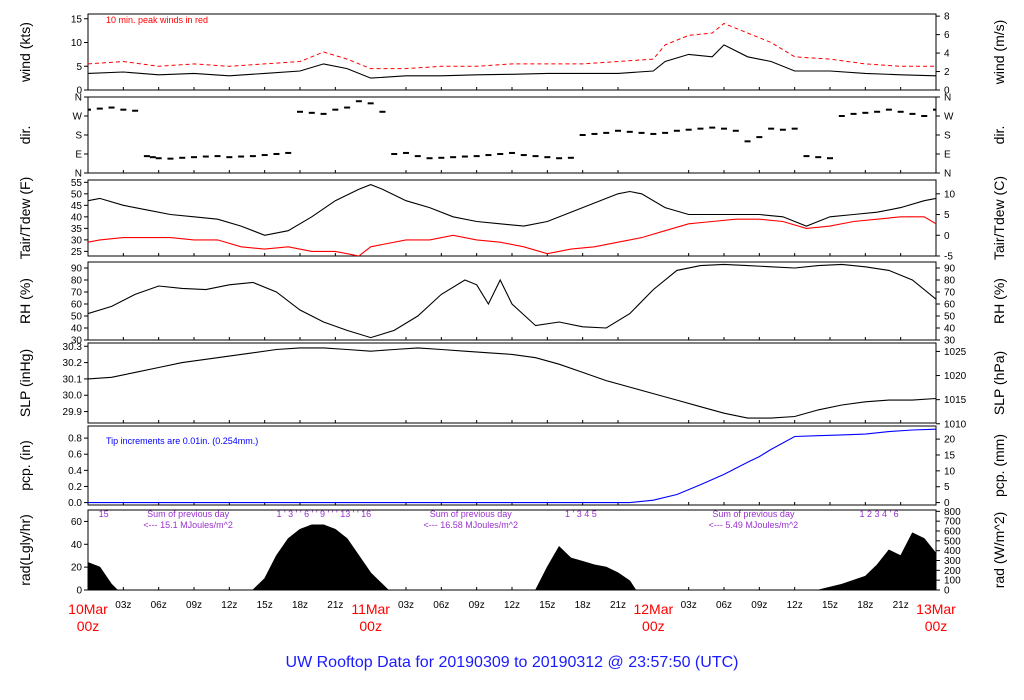 The height and width of the screenshot is (700, 1024). What do you see at coordinates (79, 591) in the screenshot?
I see `rad-ytick-label: 0` at bounding box center [79, 591].